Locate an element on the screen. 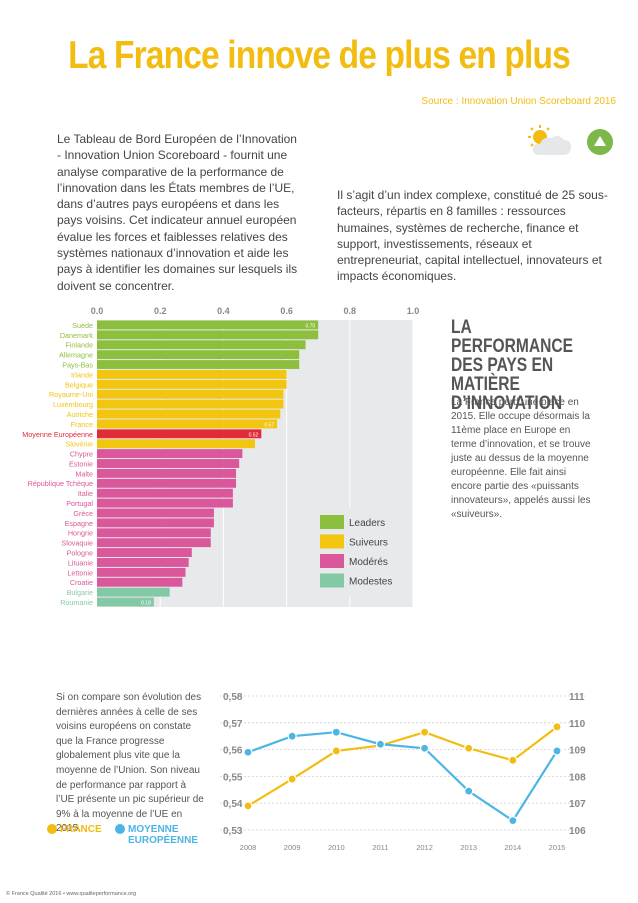 The image size is (638, 903). legend-label-suiveurs: Suiveurs is located at coordinates (368, 543).